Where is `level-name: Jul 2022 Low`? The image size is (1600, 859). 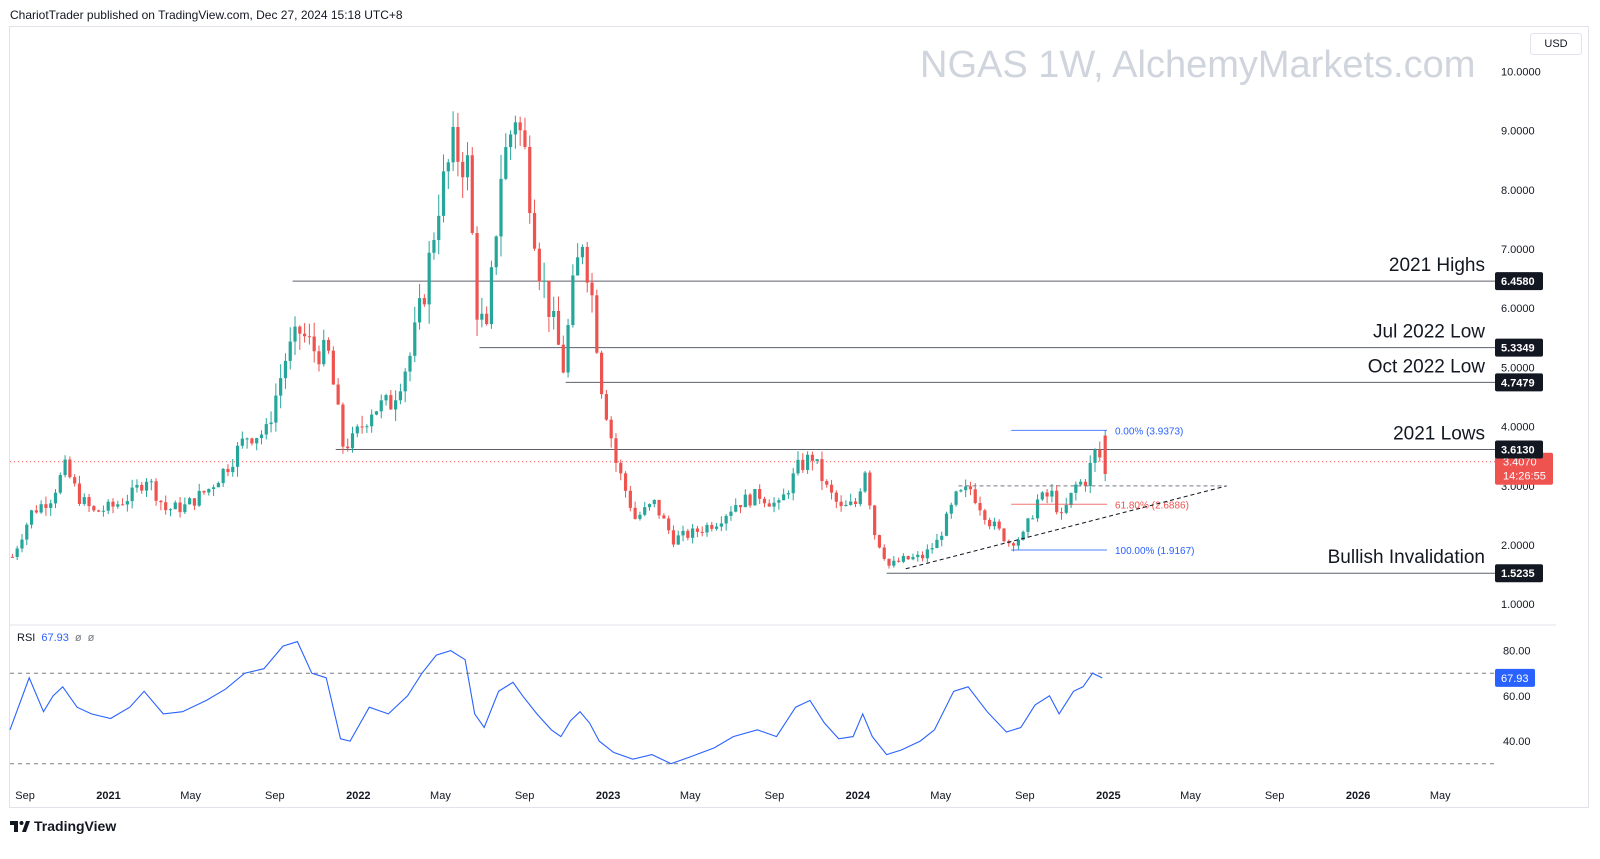
level-name: Jul 2022 Low is located at coordinates (1429, 332).